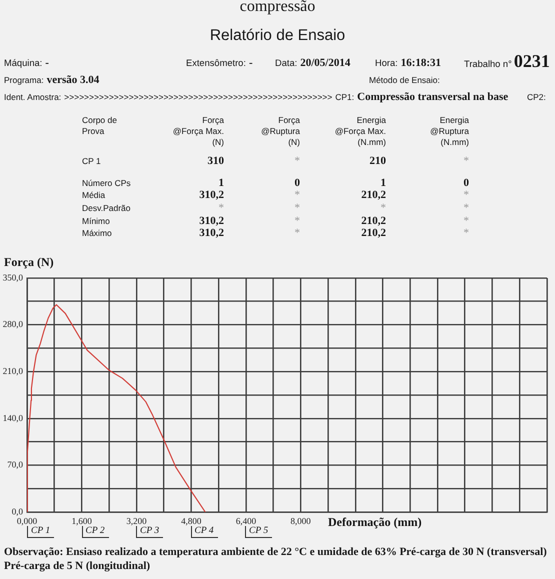 The width and height of the screenshot is (555, 579). Describe the element at coordinates (378, 161) in the screenshot. I see `text: 210` at that location.